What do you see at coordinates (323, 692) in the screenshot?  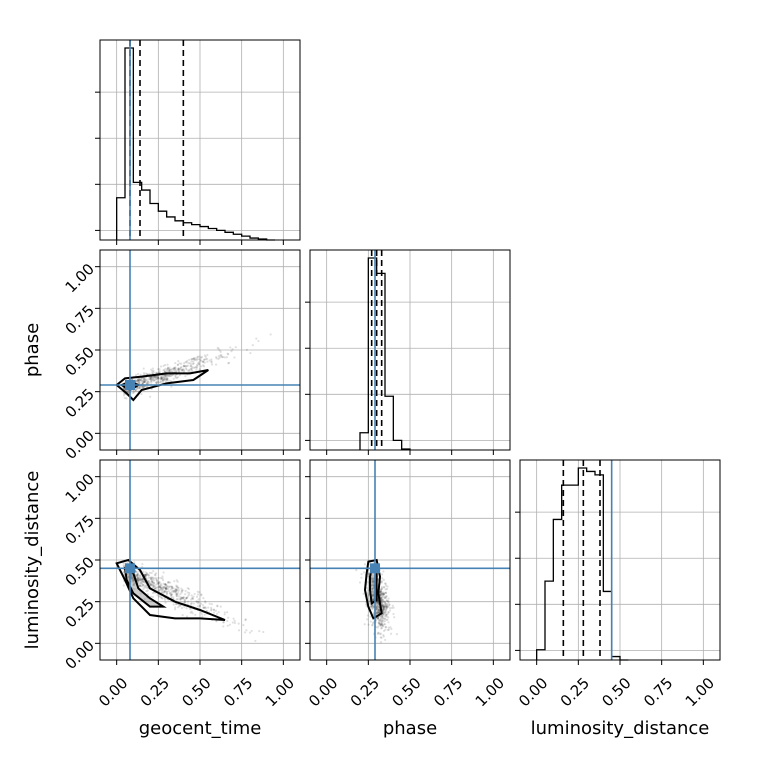 I see `x-tick-label: 0.00` at bounding box center [323, 692].